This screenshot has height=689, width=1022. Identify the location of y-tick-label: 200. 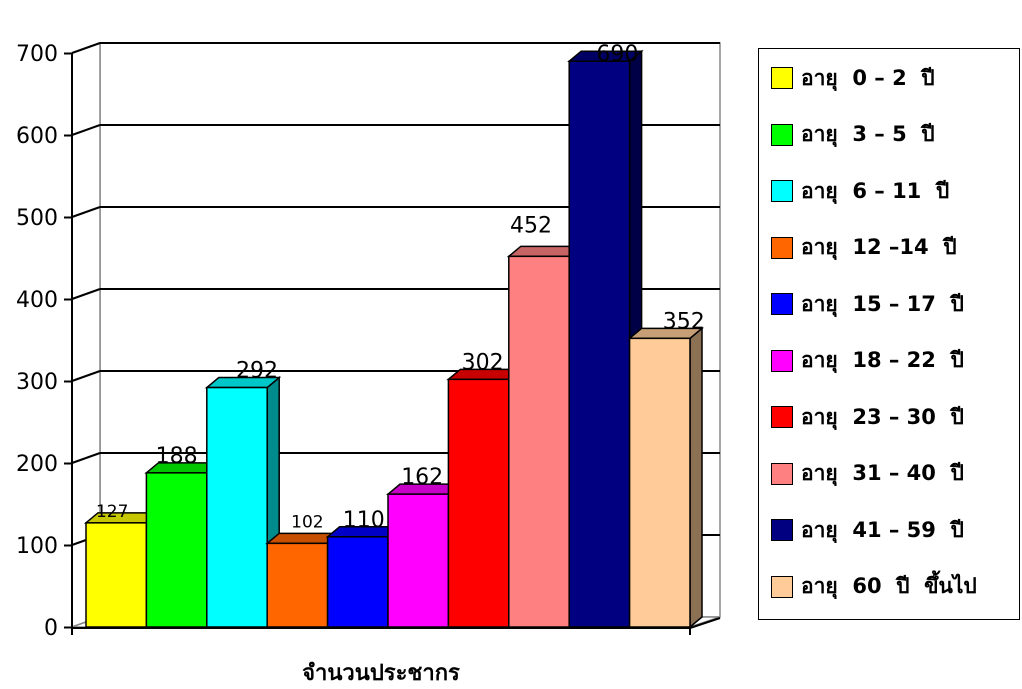
(37, 464).